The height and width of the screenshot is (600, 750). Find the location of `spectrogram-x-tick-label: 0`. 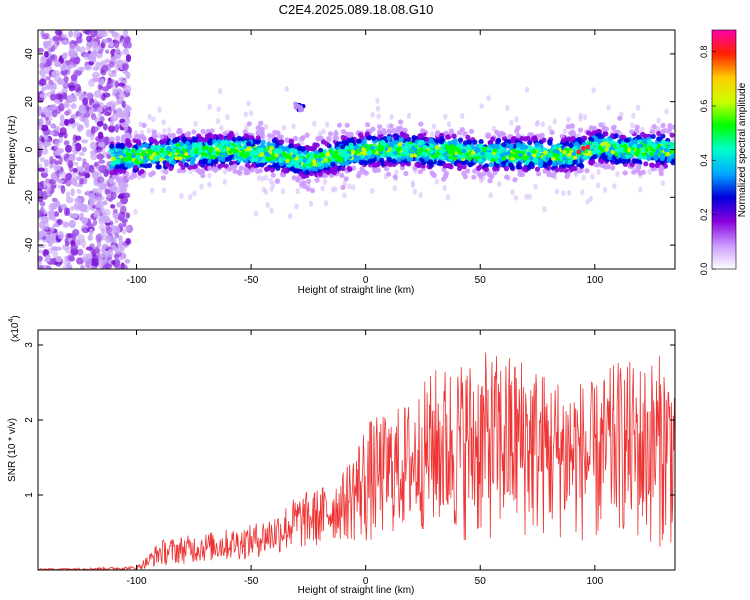

spectrogram-x-tick-label: 0 is located at coordinates (366, 280).